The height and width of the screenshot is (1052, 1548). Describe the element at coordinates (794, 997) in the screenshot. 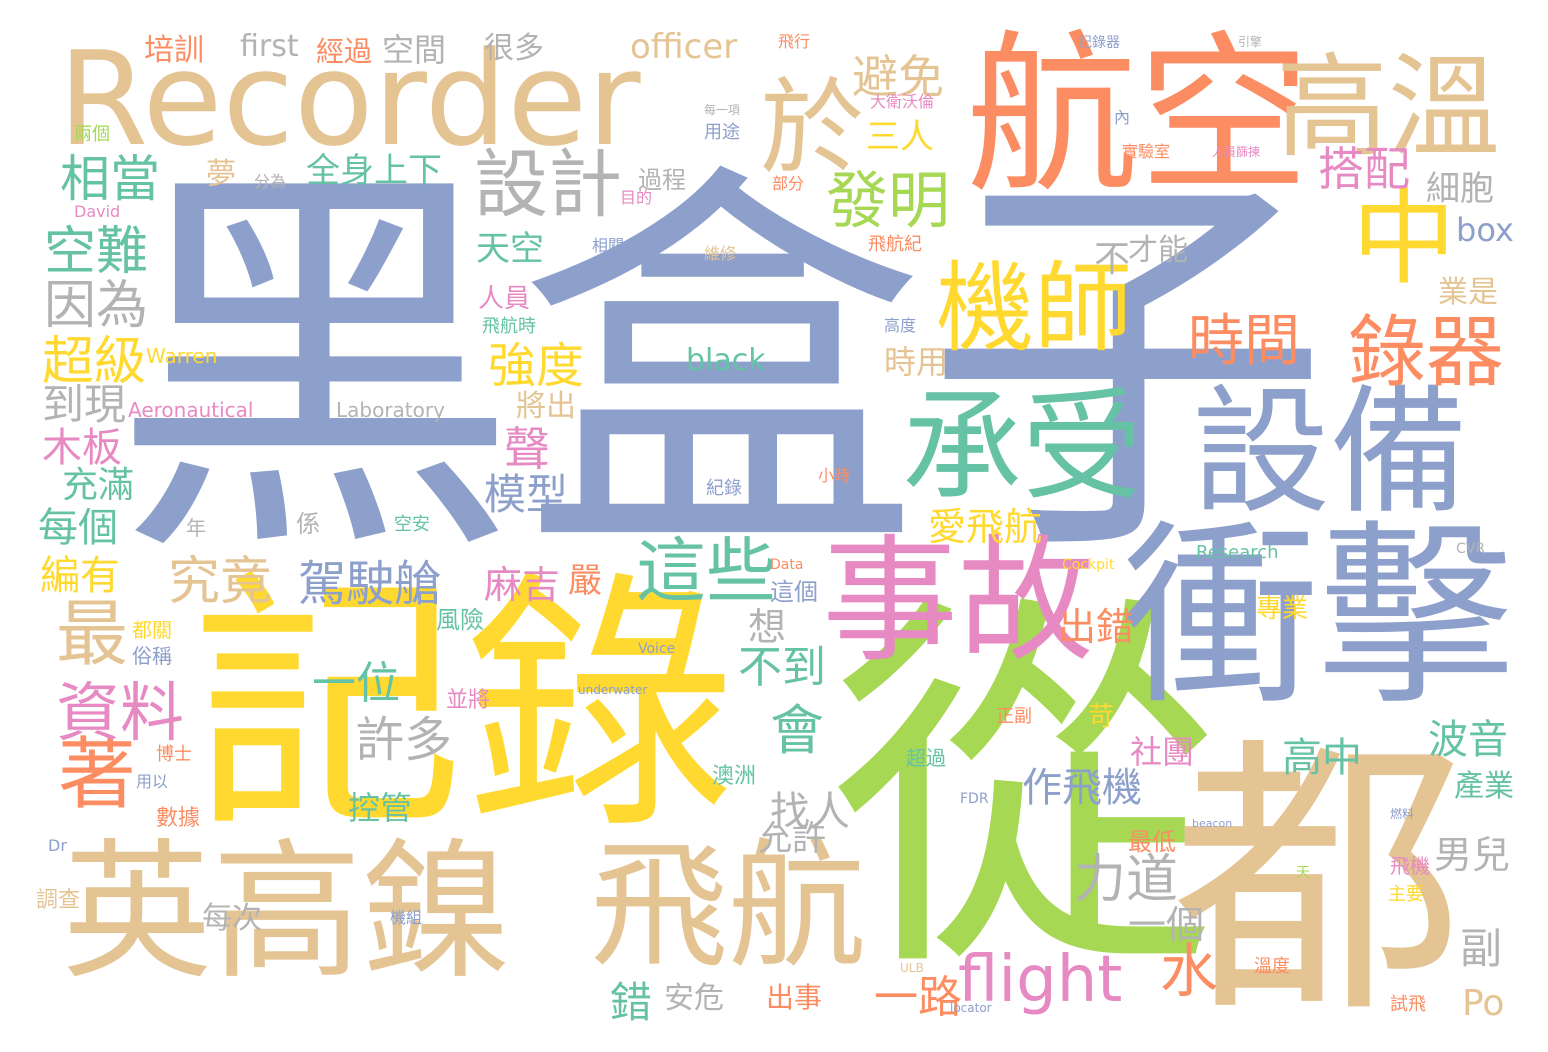

I see `word-chu-shi: 出事` at that location.